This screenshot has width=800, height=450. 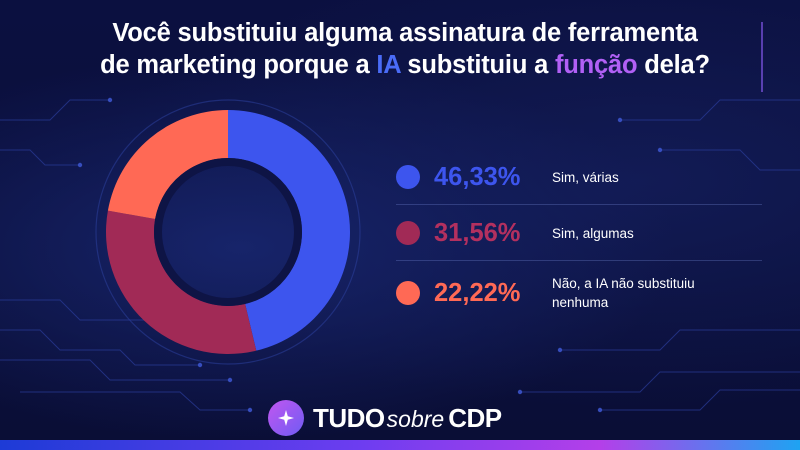 What do you see at coordinates (181, 282) in the screenshot?
I see `donut-slice-sim-algumas` at bounding box center [181, 282].